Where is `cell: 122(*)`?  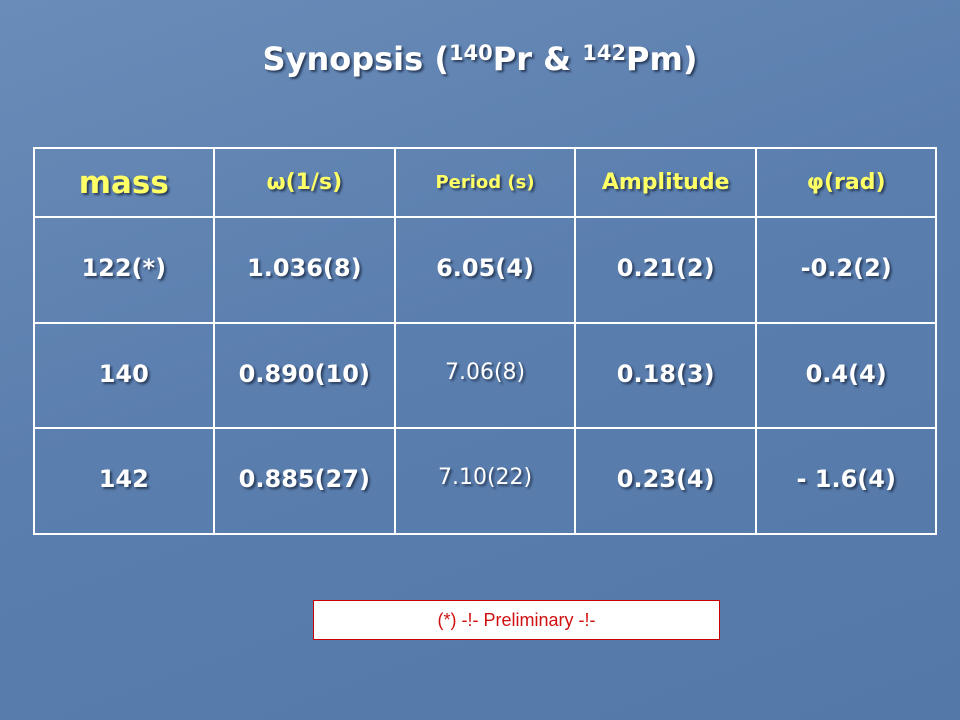 cell: 122(*) is located at coordinates (124, 270).